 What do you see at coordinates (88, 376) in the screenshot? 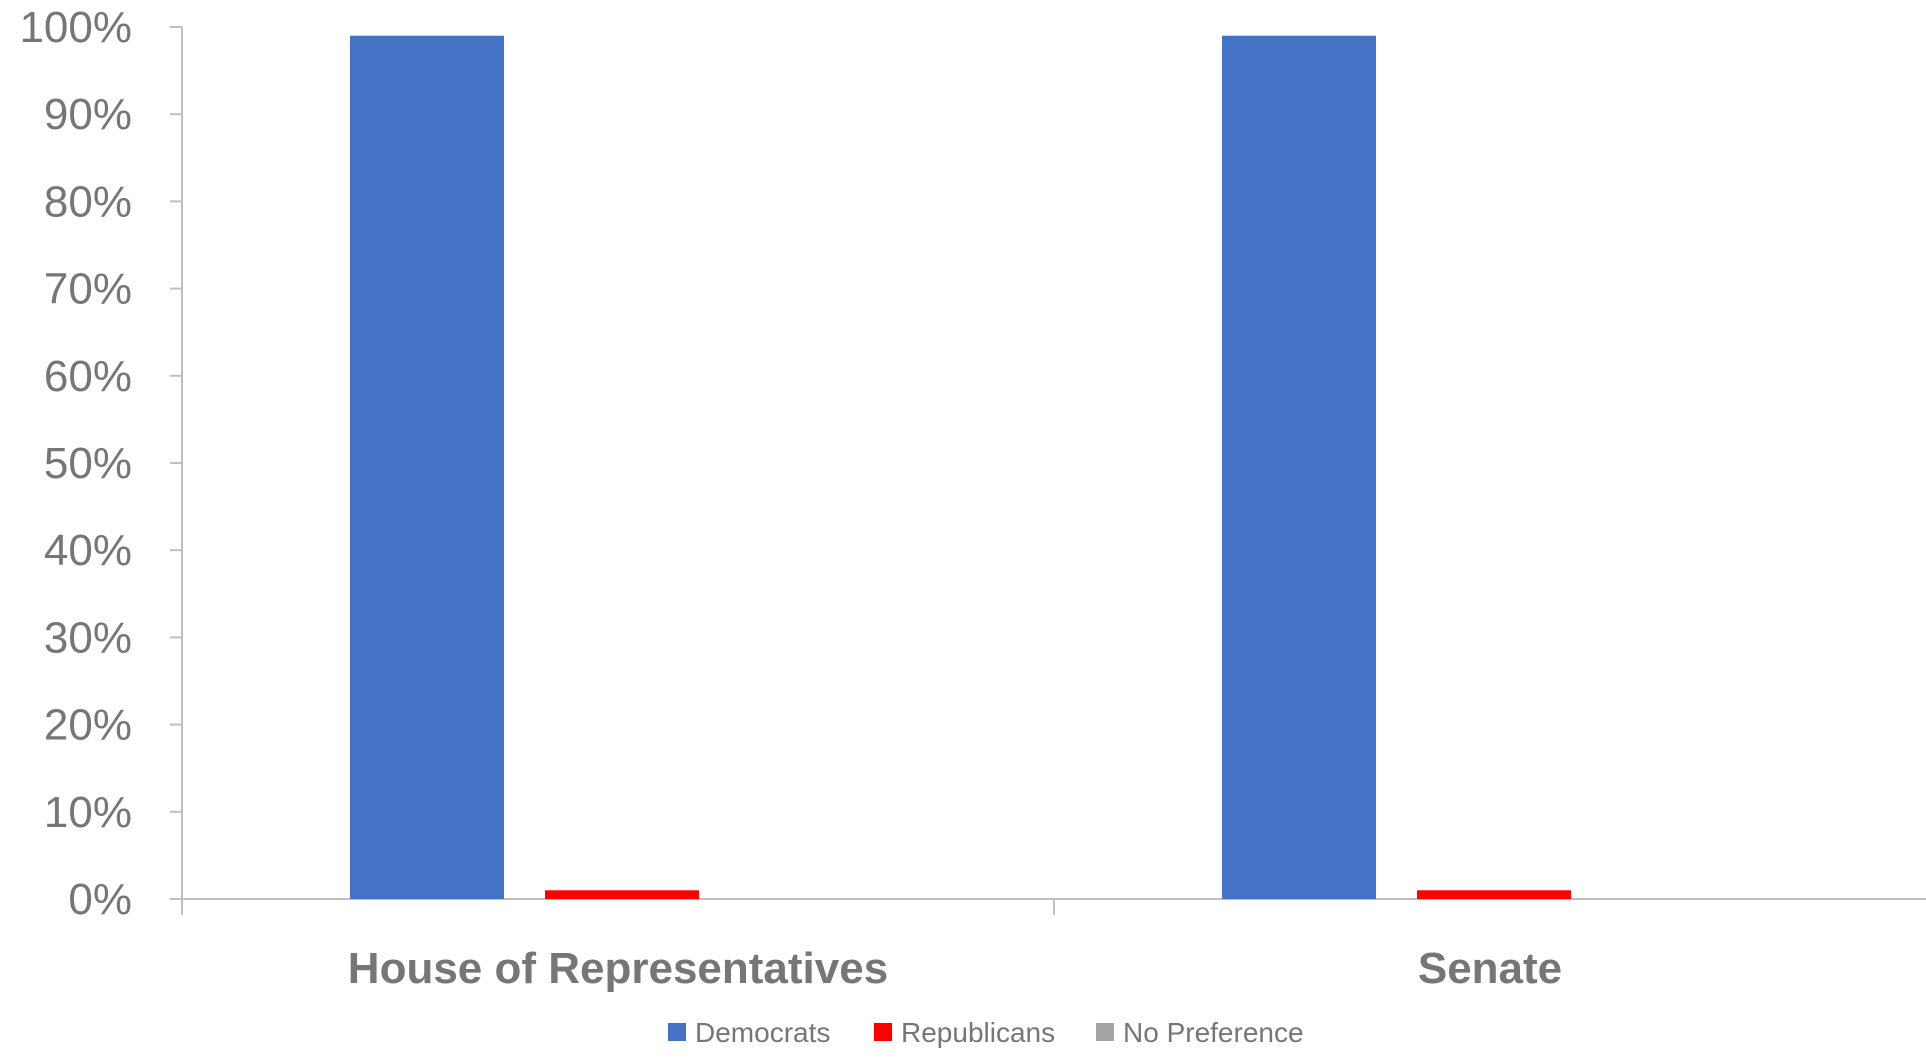
I see `y-tick-label: 60%` at bounding box center [88, 376].